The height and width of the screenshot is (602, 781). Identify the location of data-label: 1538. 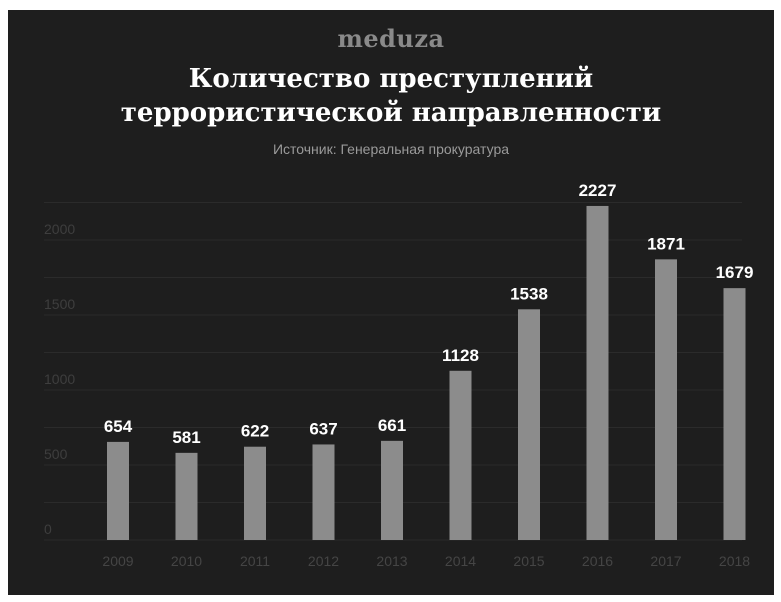
(529, 293).